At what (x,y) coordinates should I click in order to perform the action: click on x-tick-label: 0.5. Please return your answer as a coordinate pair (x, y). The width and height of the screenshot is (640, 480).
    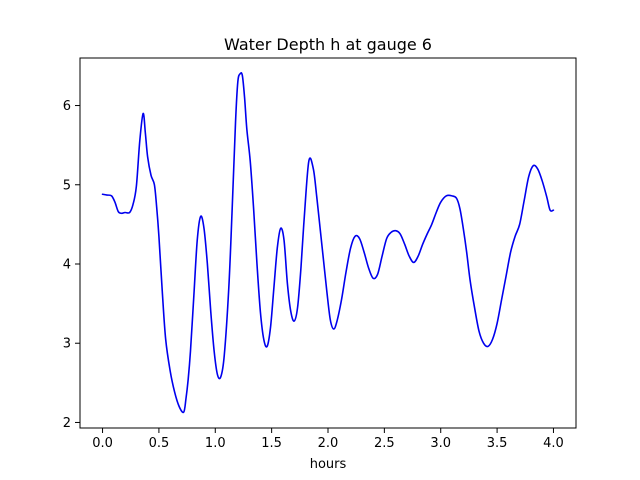
    Looking at the image, I should click on (159, 443).